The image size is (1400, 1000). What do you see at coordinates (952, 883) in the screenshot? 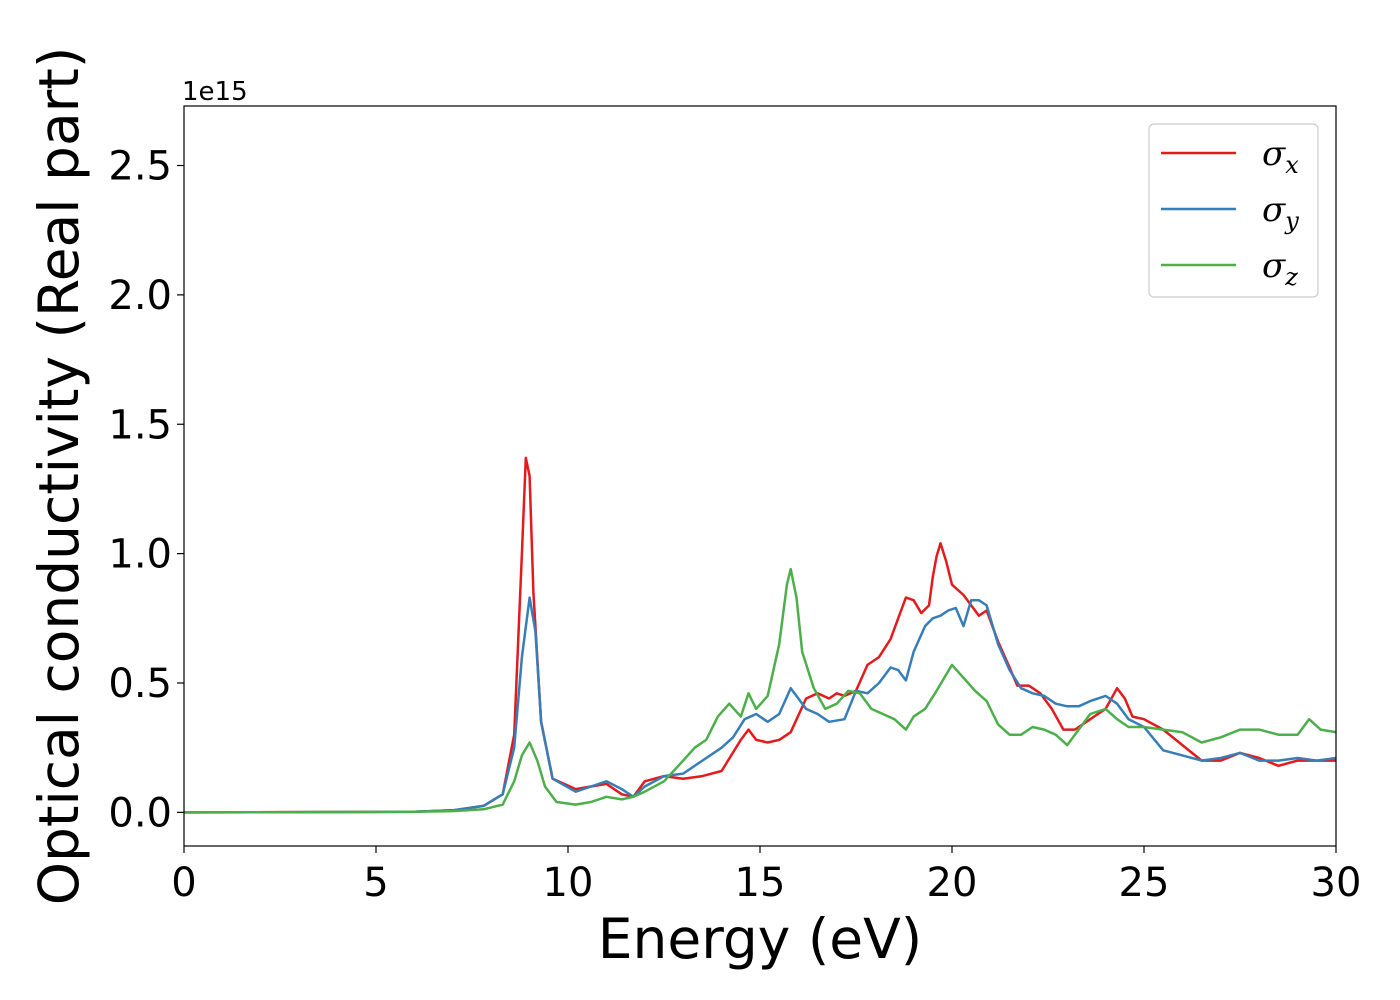
I see `x-tick-label: 20` at bounding box center [952, 883].